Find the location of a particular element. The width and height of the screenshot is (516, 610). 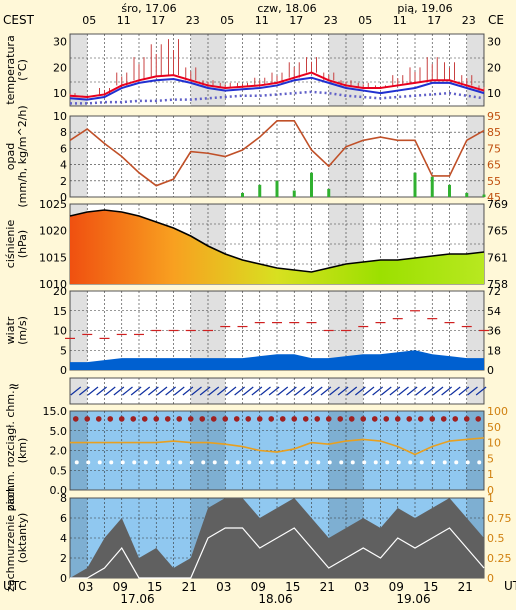

panel: ≈ is located at coordinates (247, 391).